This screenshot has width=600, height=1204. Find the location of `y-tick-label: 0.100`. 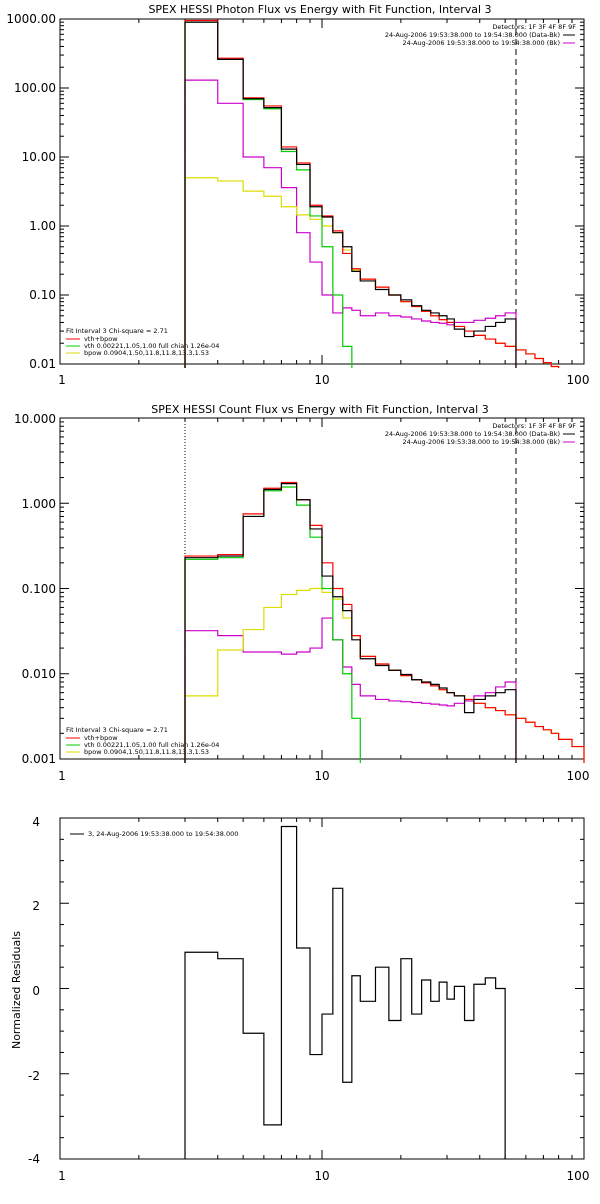

y-tick-label: 0.100 is located at coordinates (39, 589).